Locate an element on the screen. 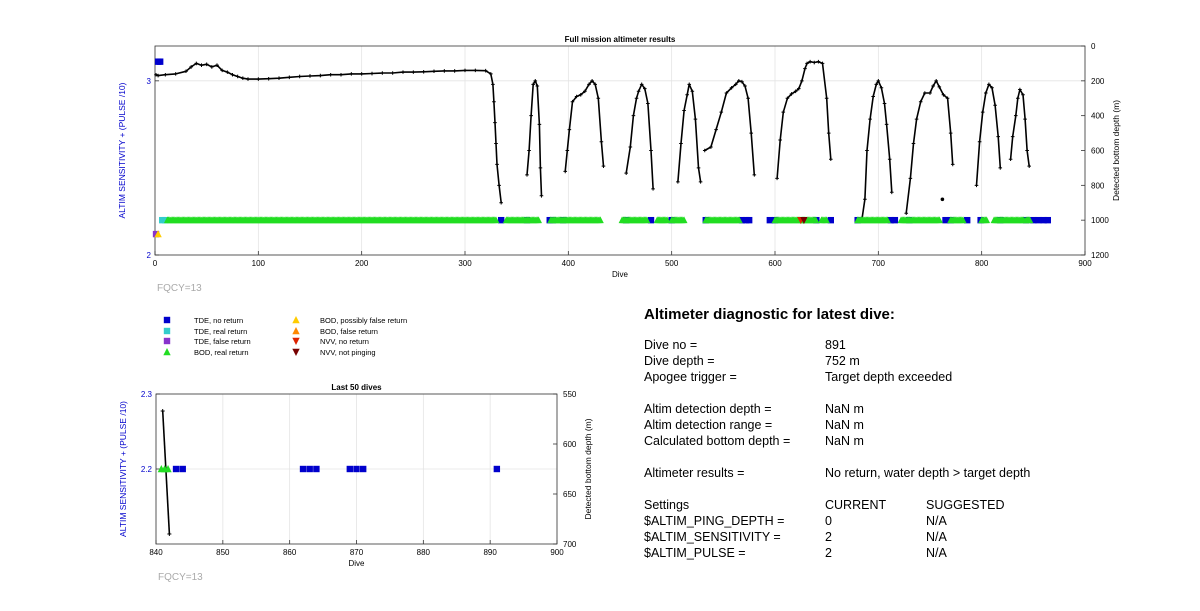 Image resolution: width=1200 pixels, height=611 pixels. main-xtick-label: 600 is located at coordinates (775, 263).